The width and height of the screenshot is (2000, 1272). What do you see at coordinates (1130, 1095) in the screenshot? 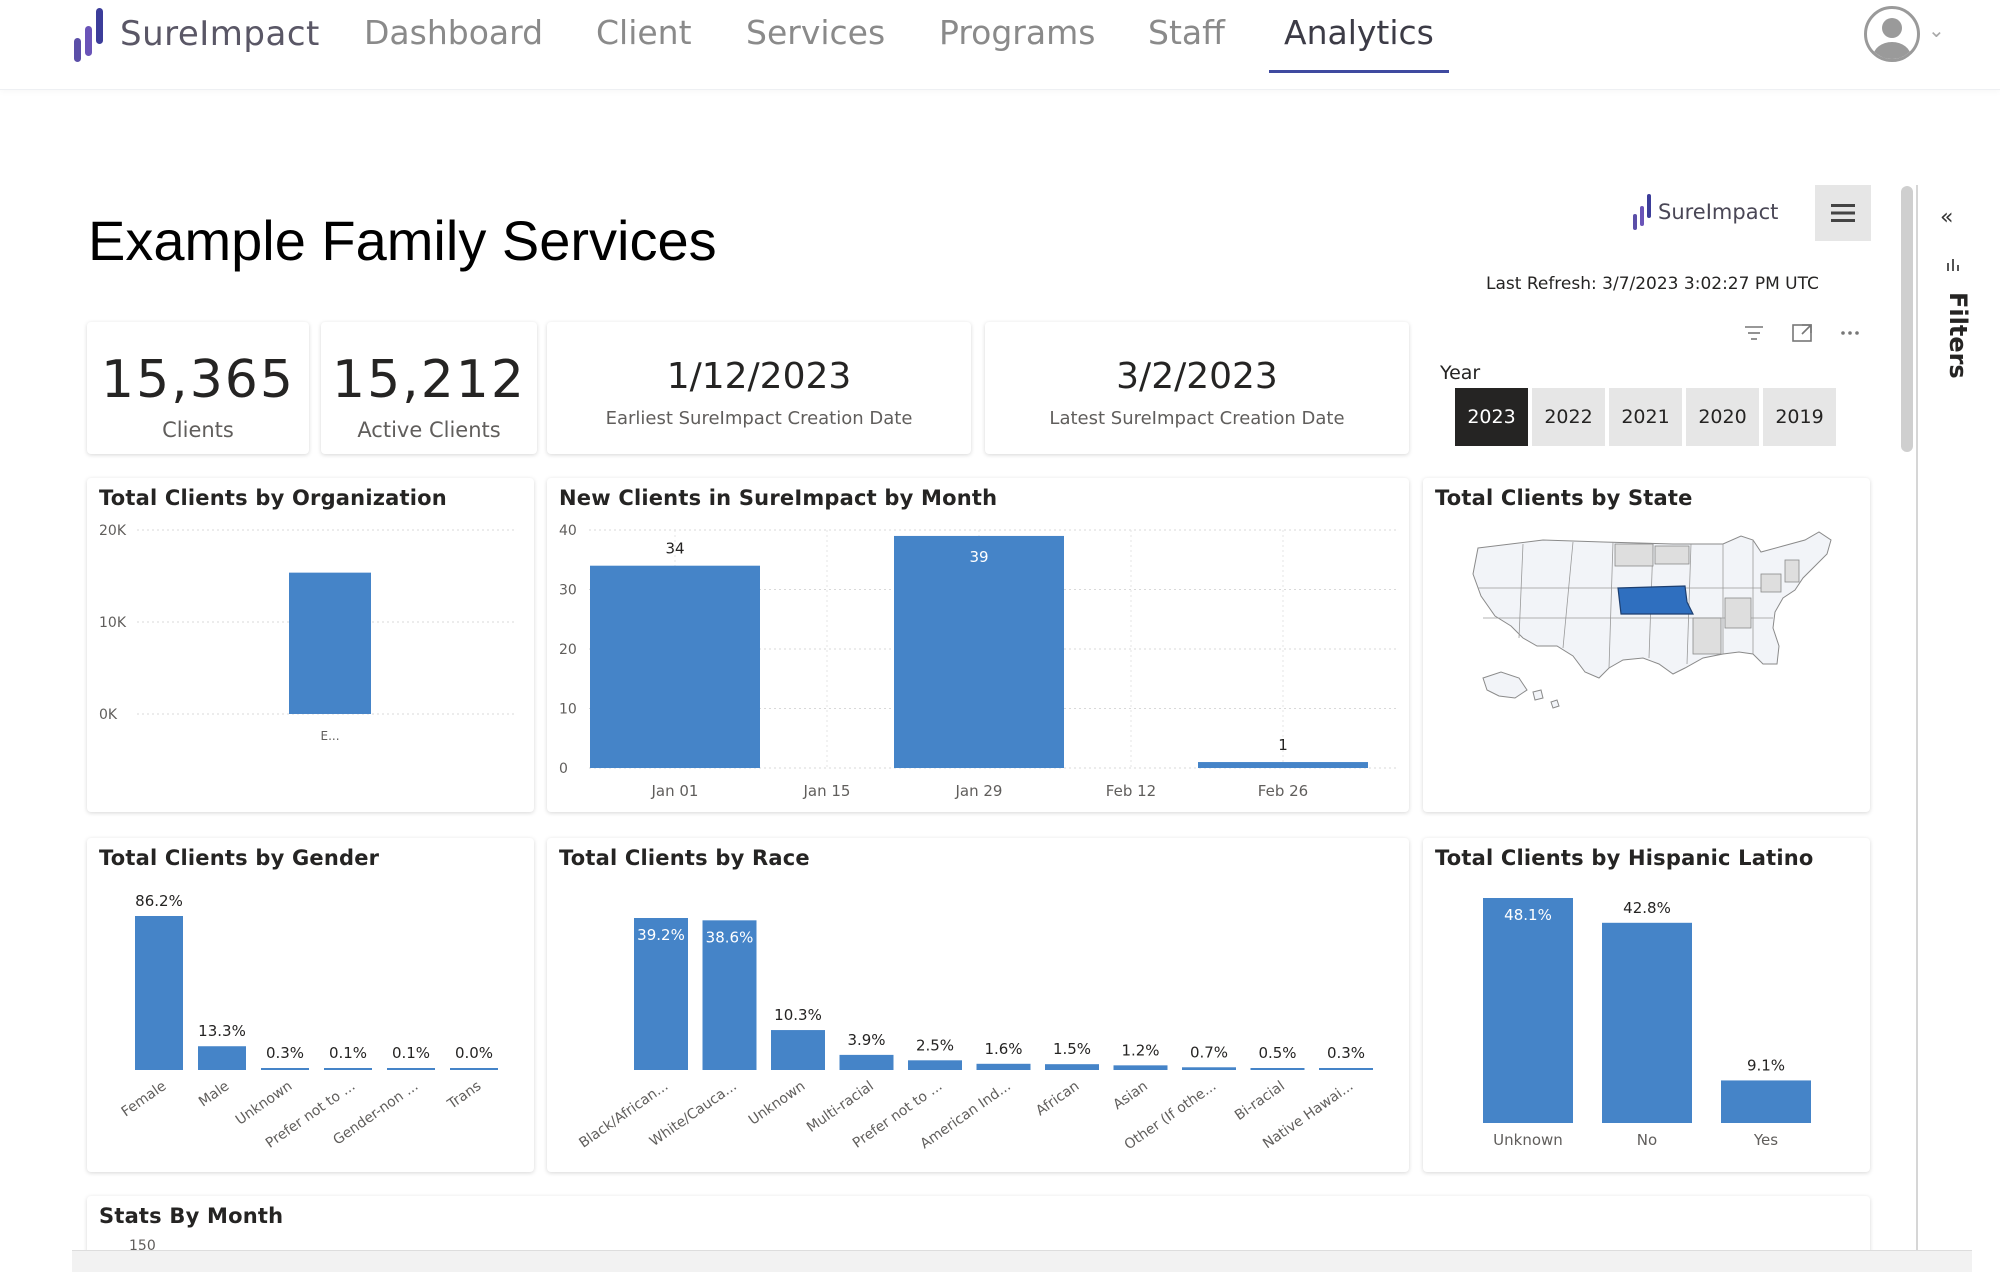
I see `x-axis-label: Asian` at bounding box center [1130, 1095].